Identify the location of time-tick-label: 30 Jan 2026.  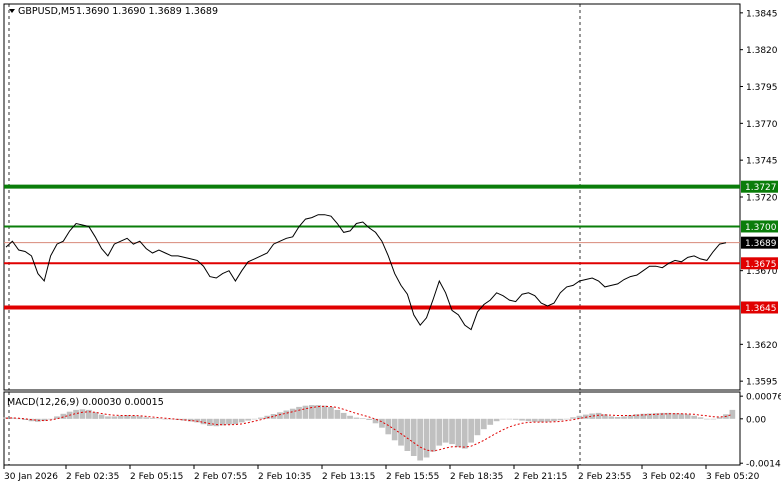
(31, 477).